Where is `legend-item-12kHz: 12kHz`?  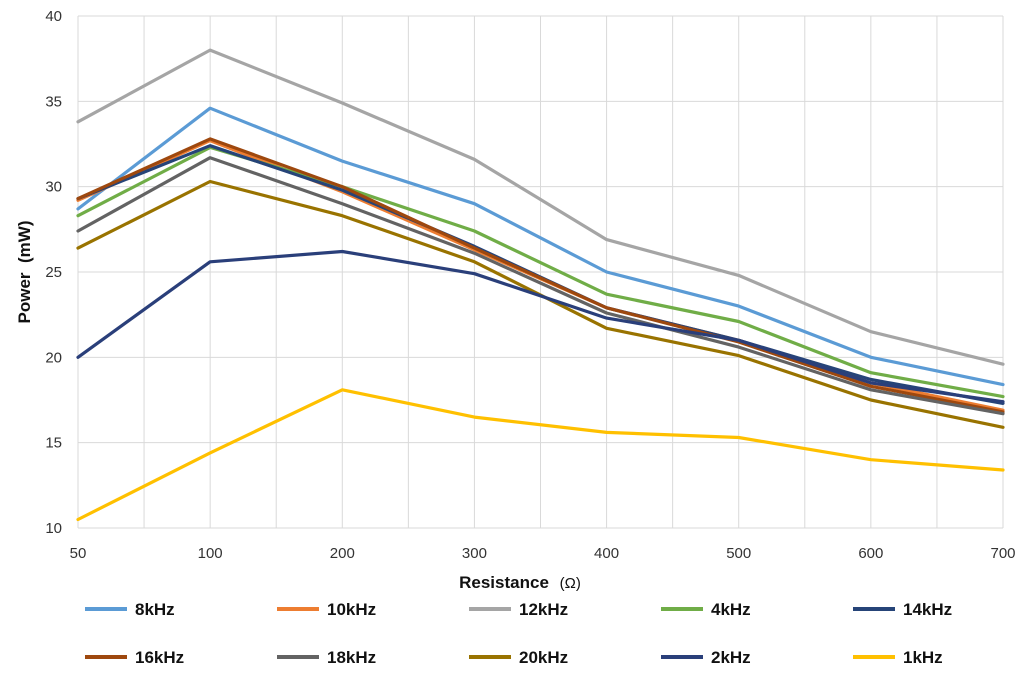 legend-item-12kHz: 12kHz is located at coordinates (518, 609).